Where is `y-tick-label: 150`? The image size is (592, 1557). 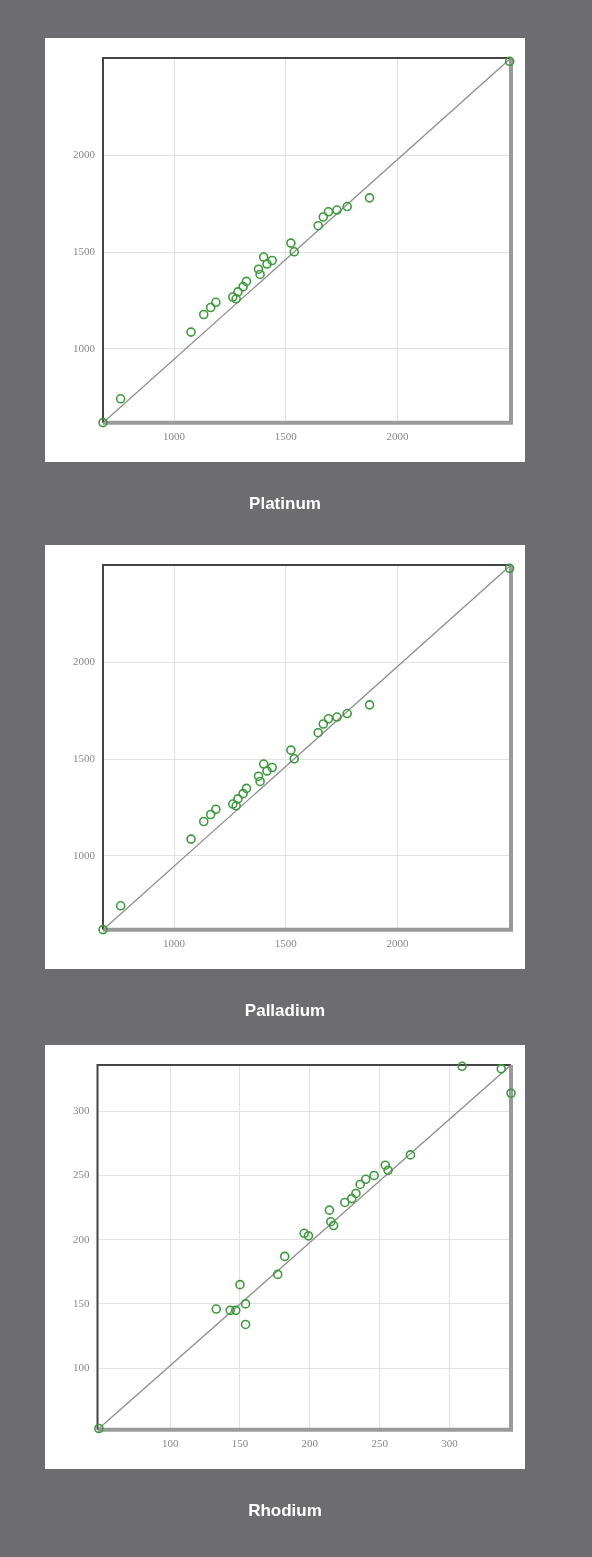
y-tick-label: 150 is located at coordinates (81, 1302).